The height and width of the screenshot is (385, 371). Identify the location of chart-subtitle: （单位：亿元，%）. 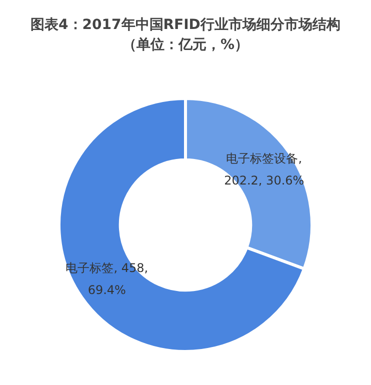
(185, 45).